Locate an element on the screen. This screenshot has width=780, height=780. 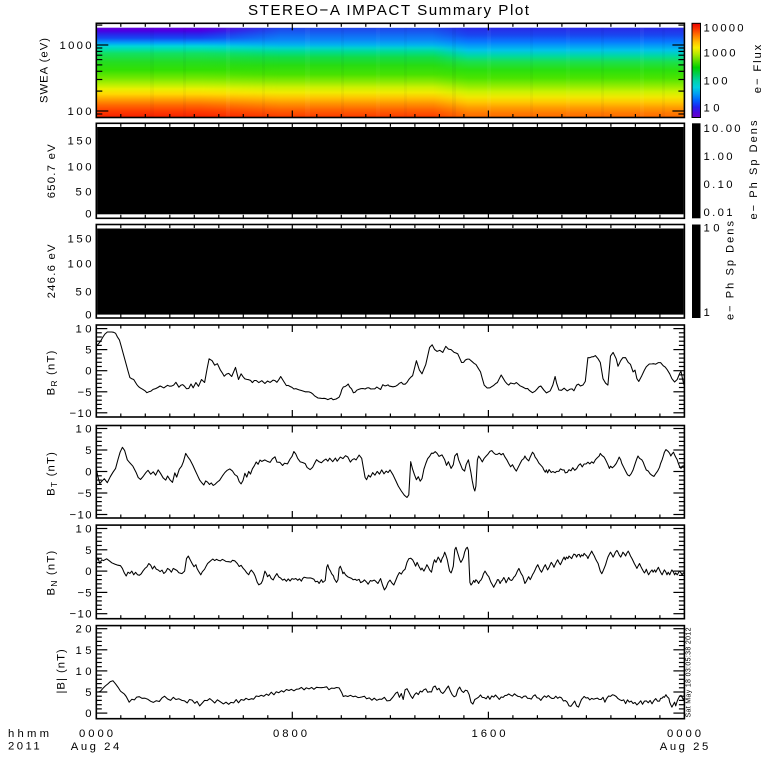
svg-text: 0.10 is located at coordinates (718, 185).